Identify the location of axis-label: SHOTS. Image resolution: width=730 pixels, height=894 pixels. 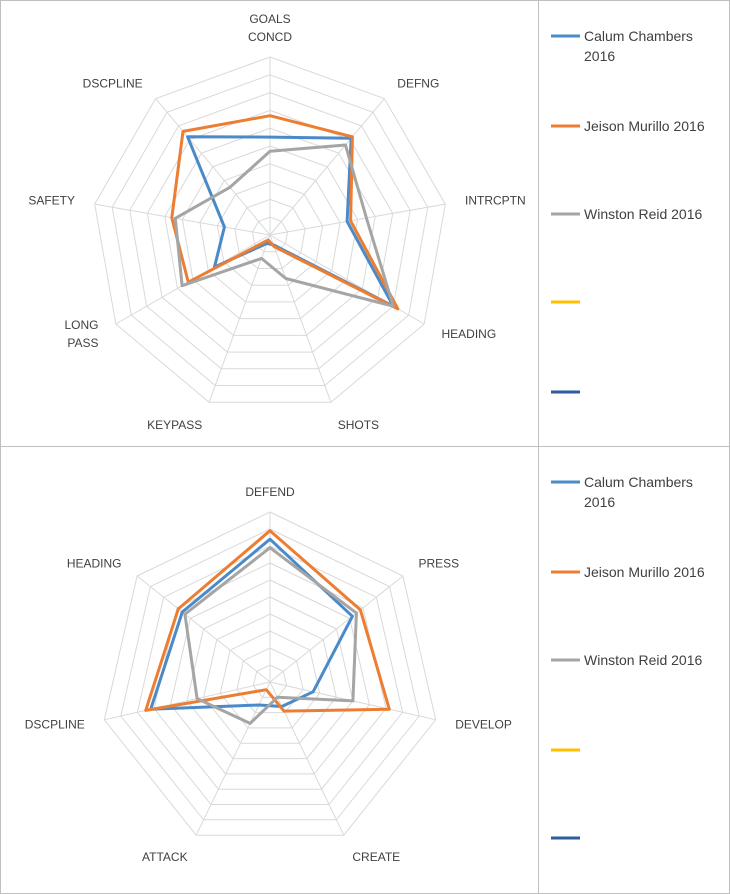
(358, 425).